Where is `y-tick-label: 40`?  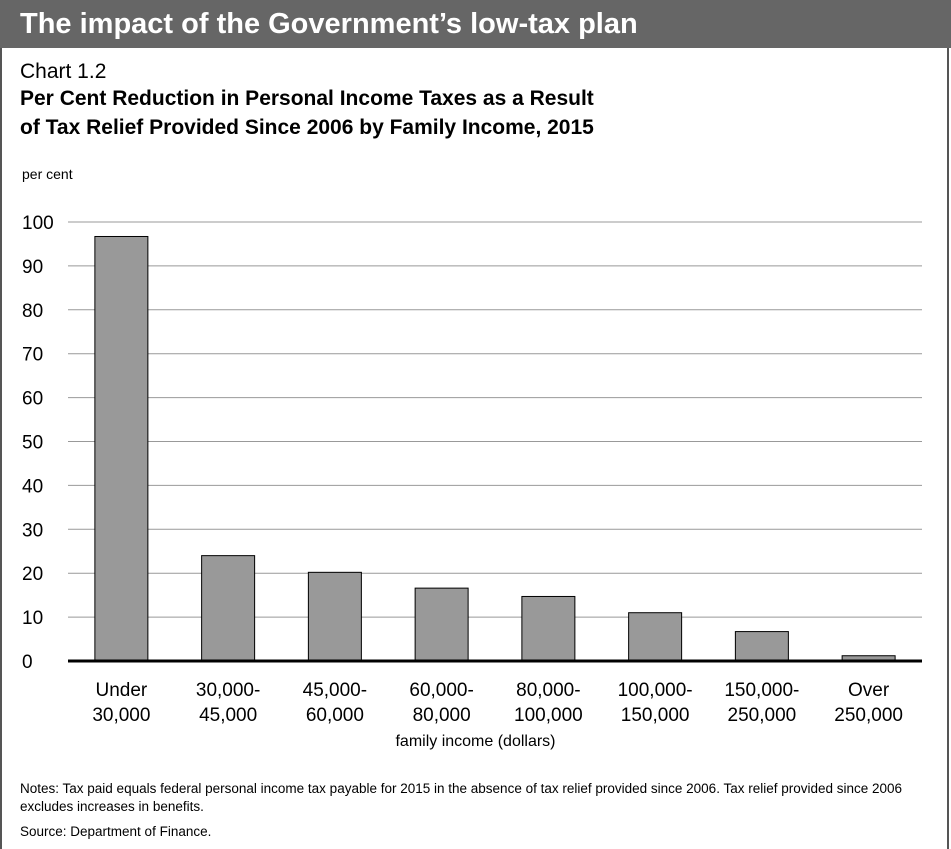 y-tick-label: 40 is located at coordinates (32, 486).